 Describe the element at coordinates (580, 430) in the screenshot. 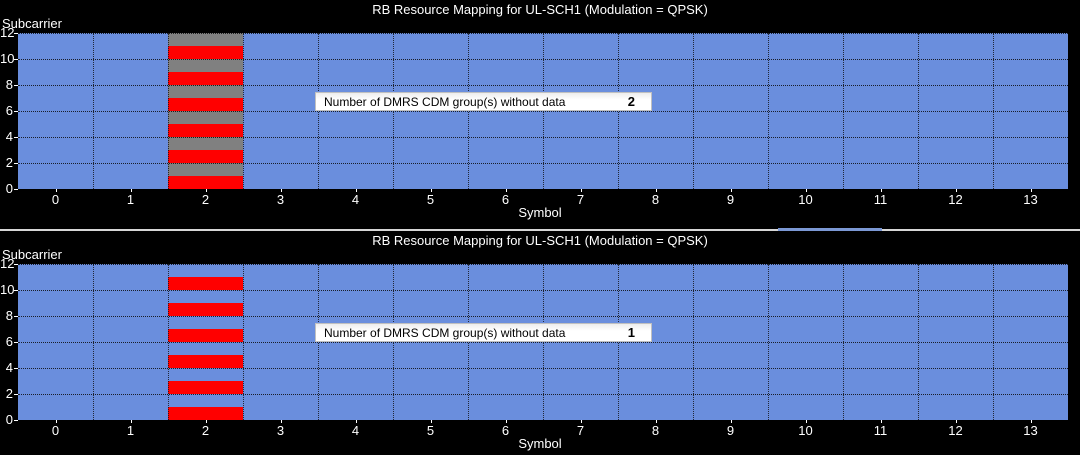

I see `x-tick-label: 7` at that location.